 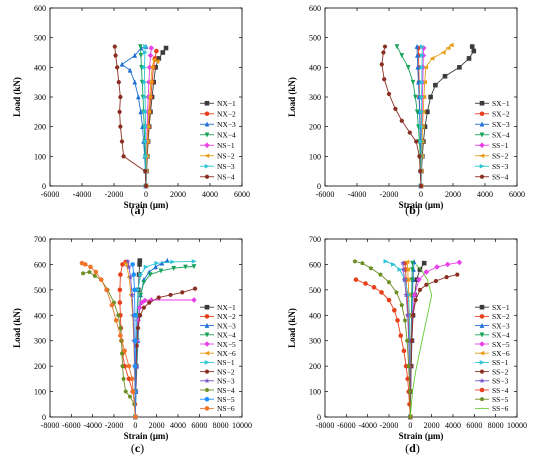 I want to click on legend-label: NS−4, so click(x=226, y=390).